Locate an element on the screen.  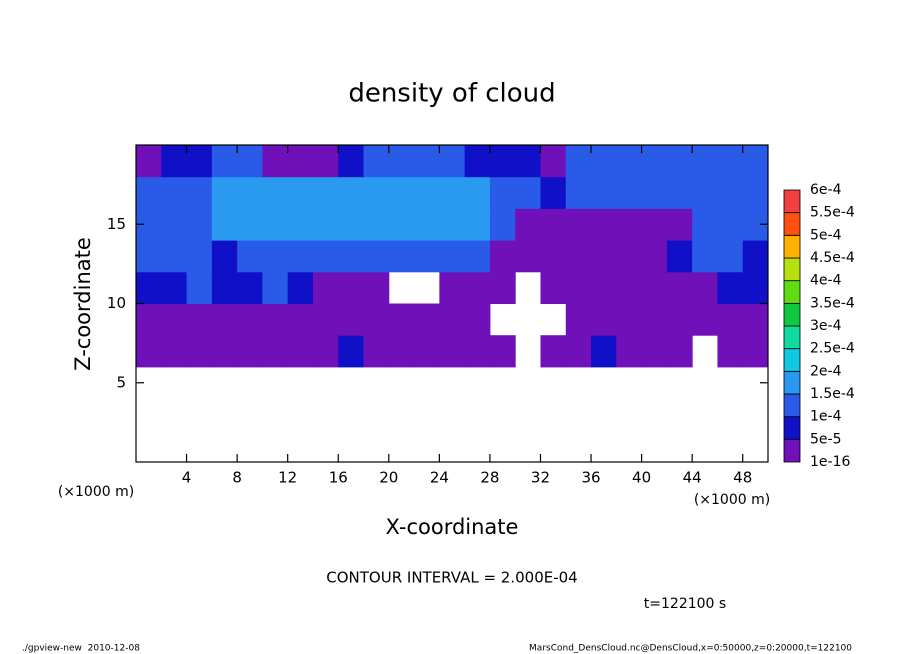
colorbar-label: 6e-4 is located at coordinates (826, 190).